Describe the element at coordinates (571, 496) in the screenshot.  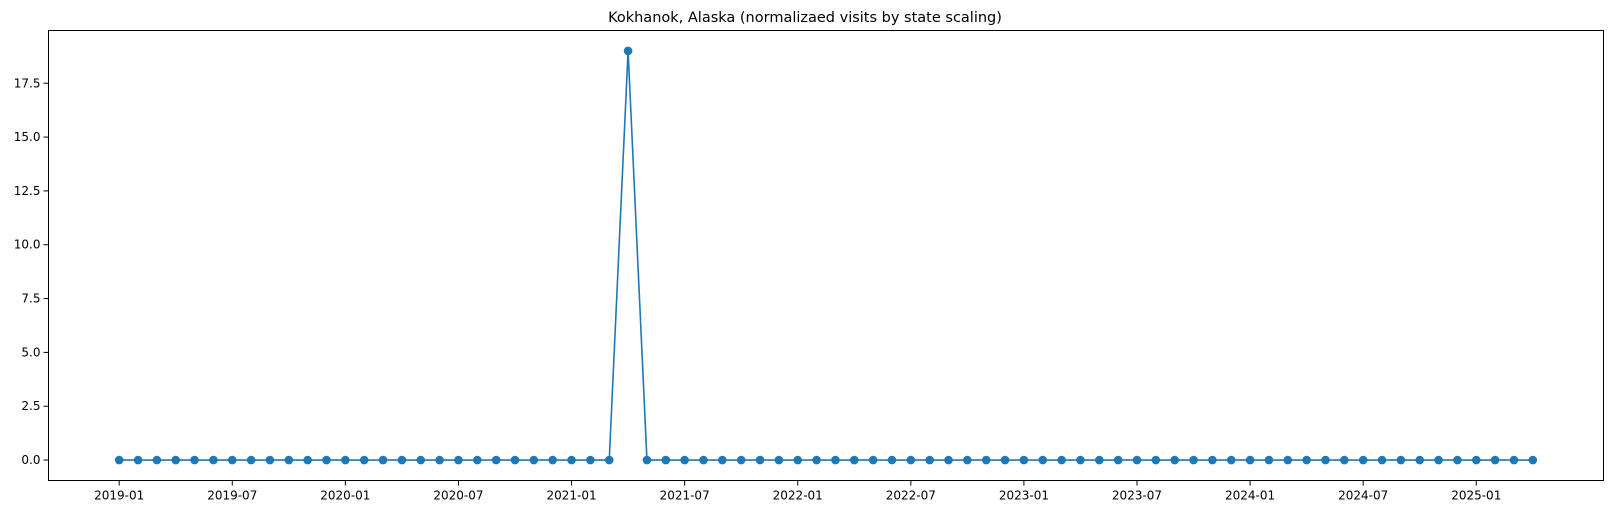
I see `x-tick-label: 2021-01` at that location.